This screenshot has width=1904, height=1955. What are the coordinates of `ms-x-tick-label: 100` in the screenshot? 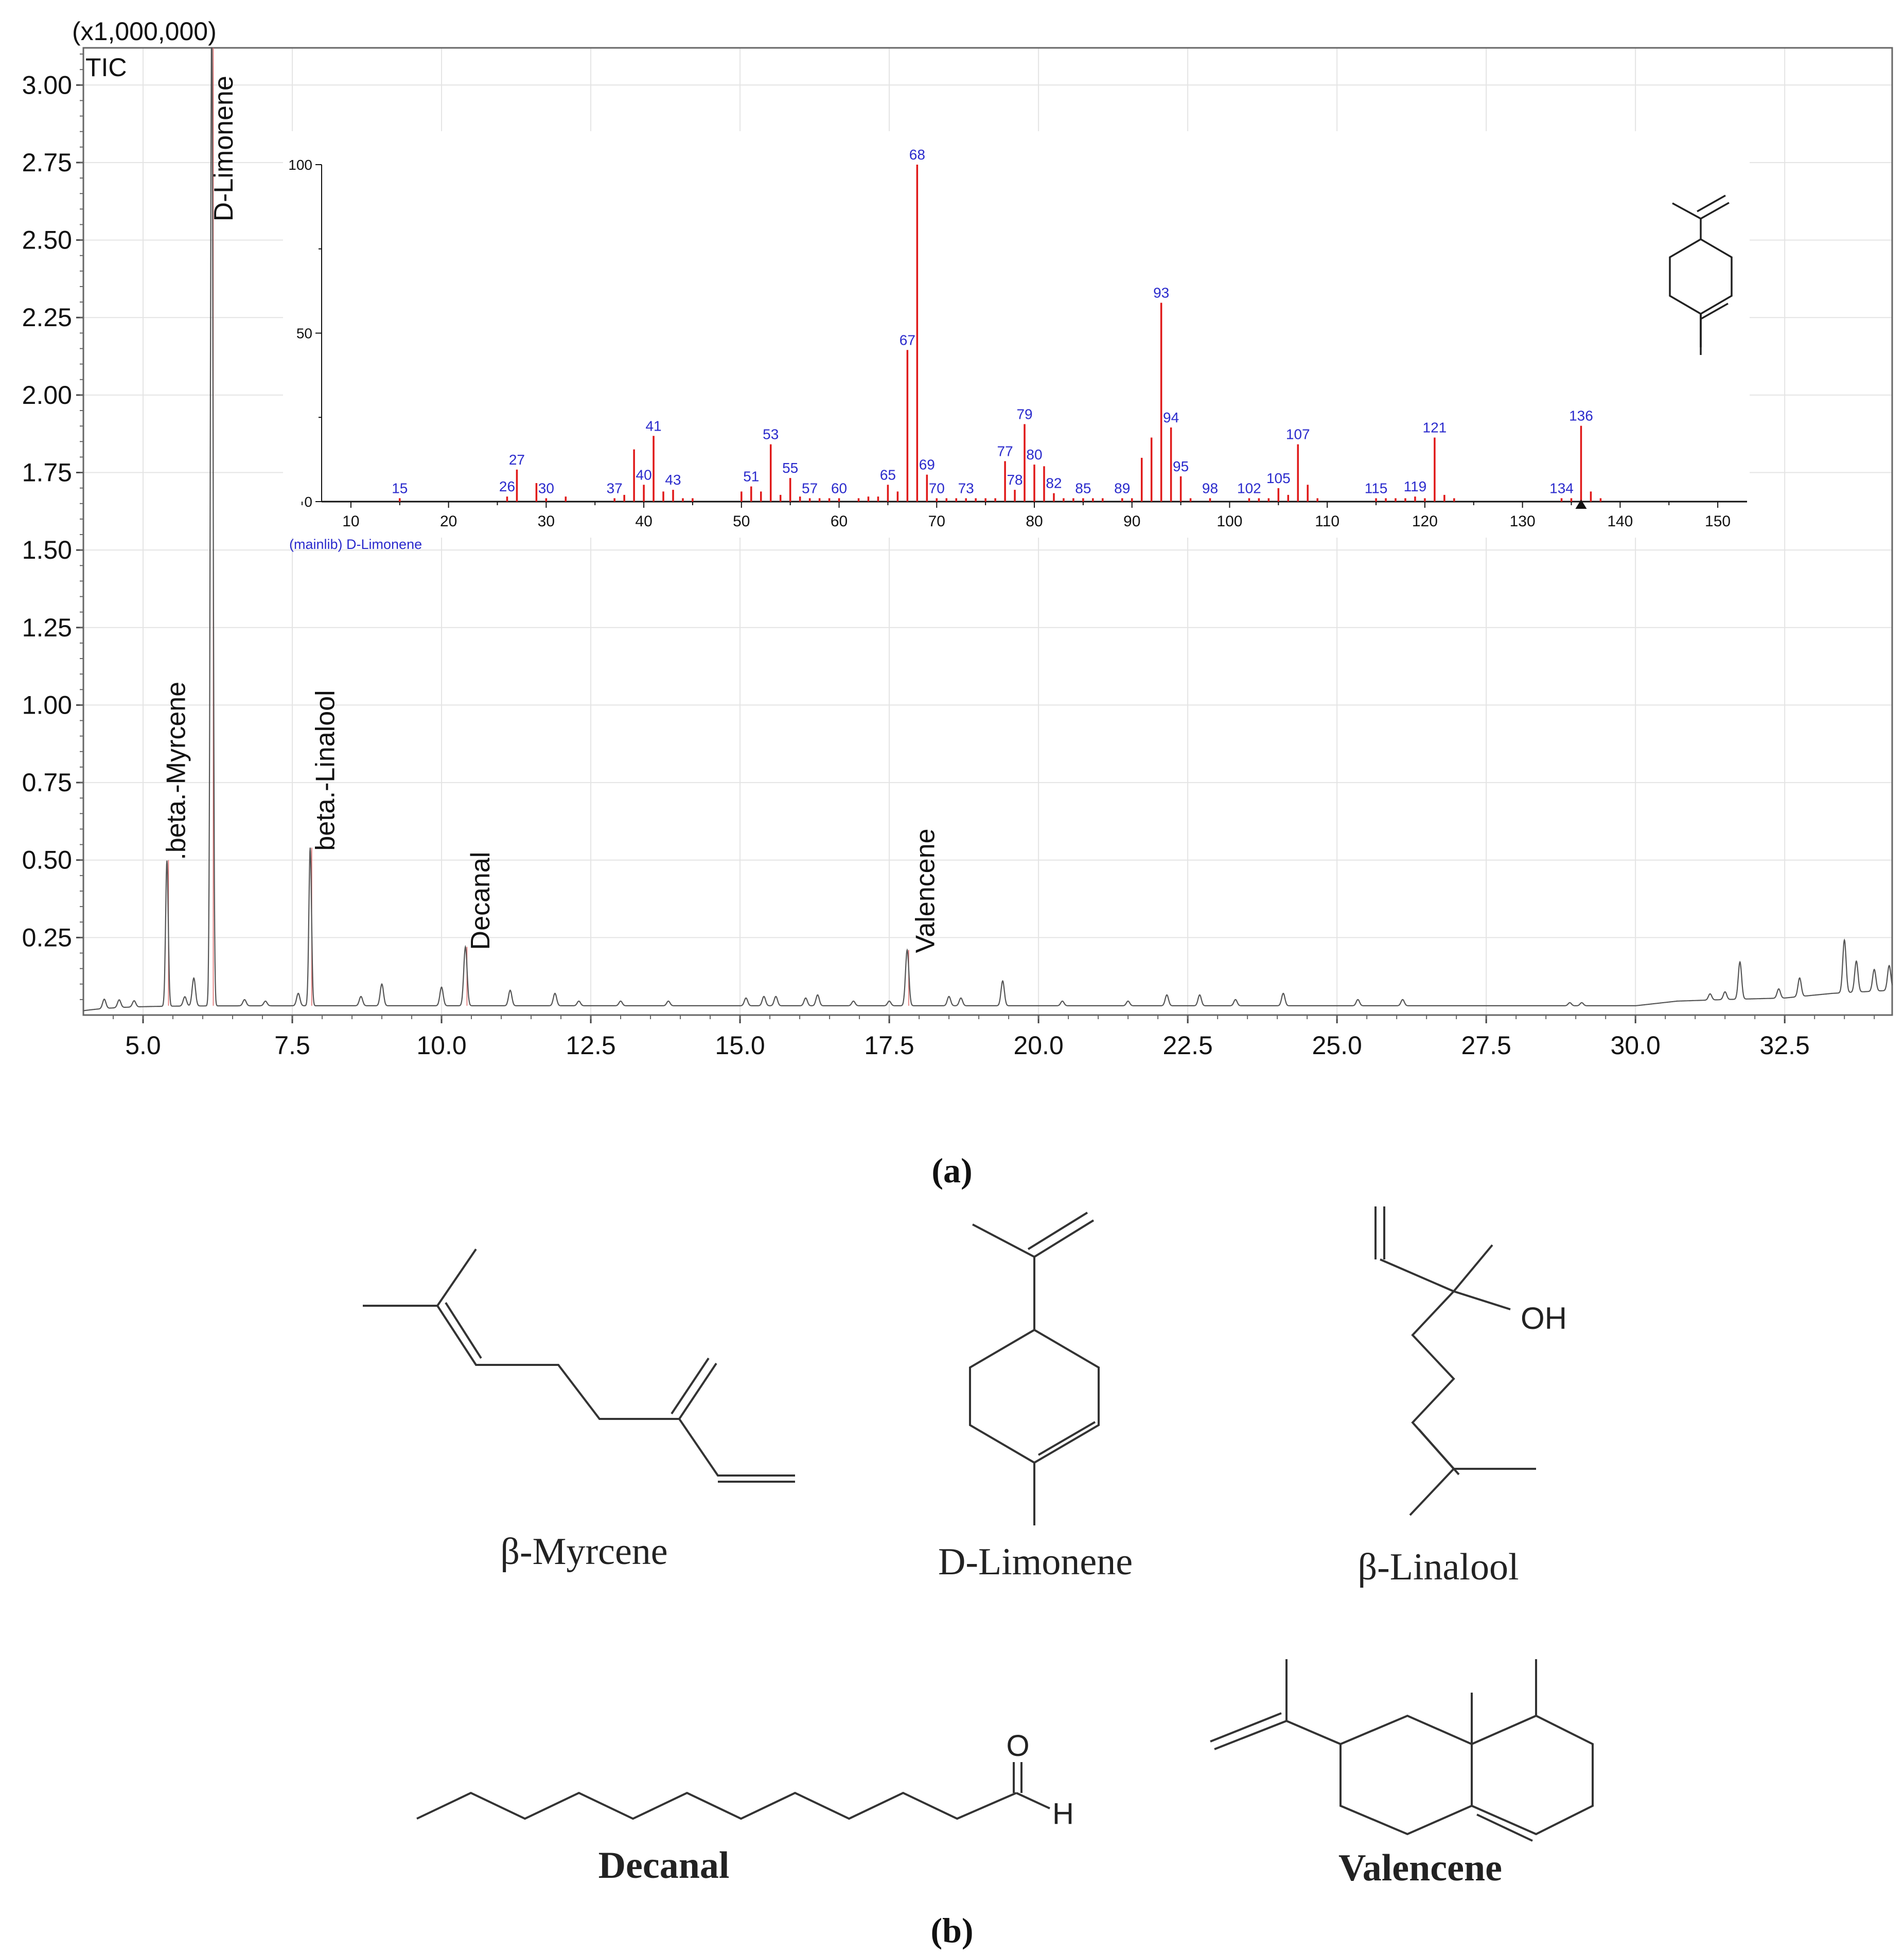 It's located at (1229, 521).